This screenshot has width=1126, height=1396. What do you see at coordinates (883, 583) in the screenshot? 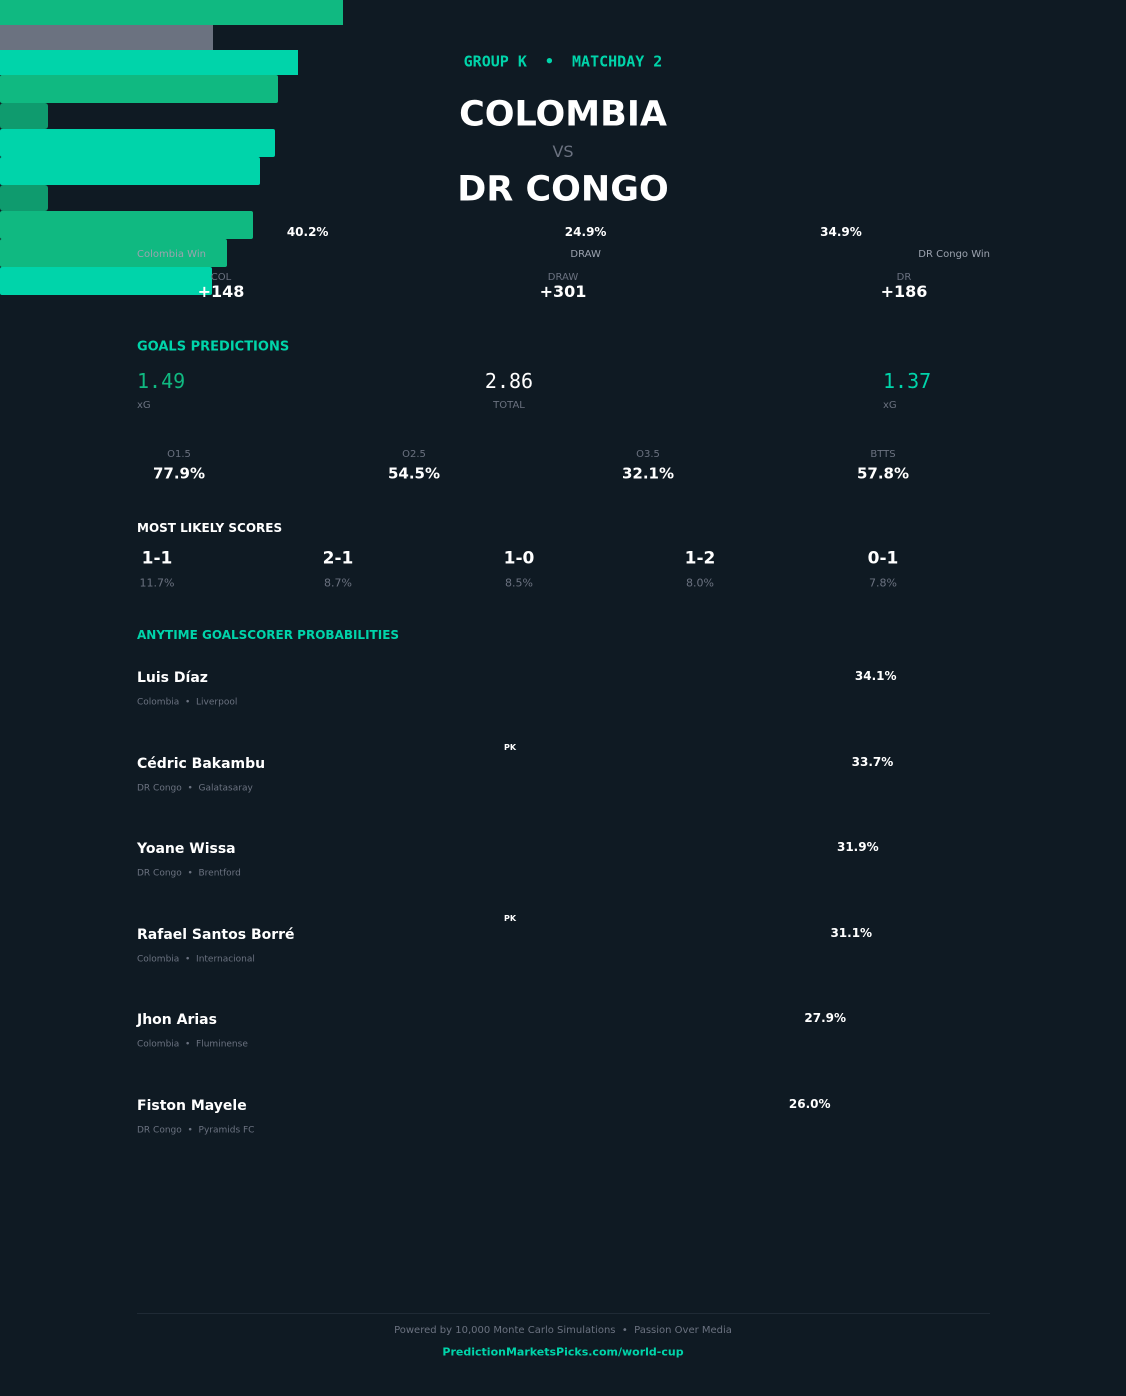
I see `score-prob: 7.8%` at bounding box center [883, 583].